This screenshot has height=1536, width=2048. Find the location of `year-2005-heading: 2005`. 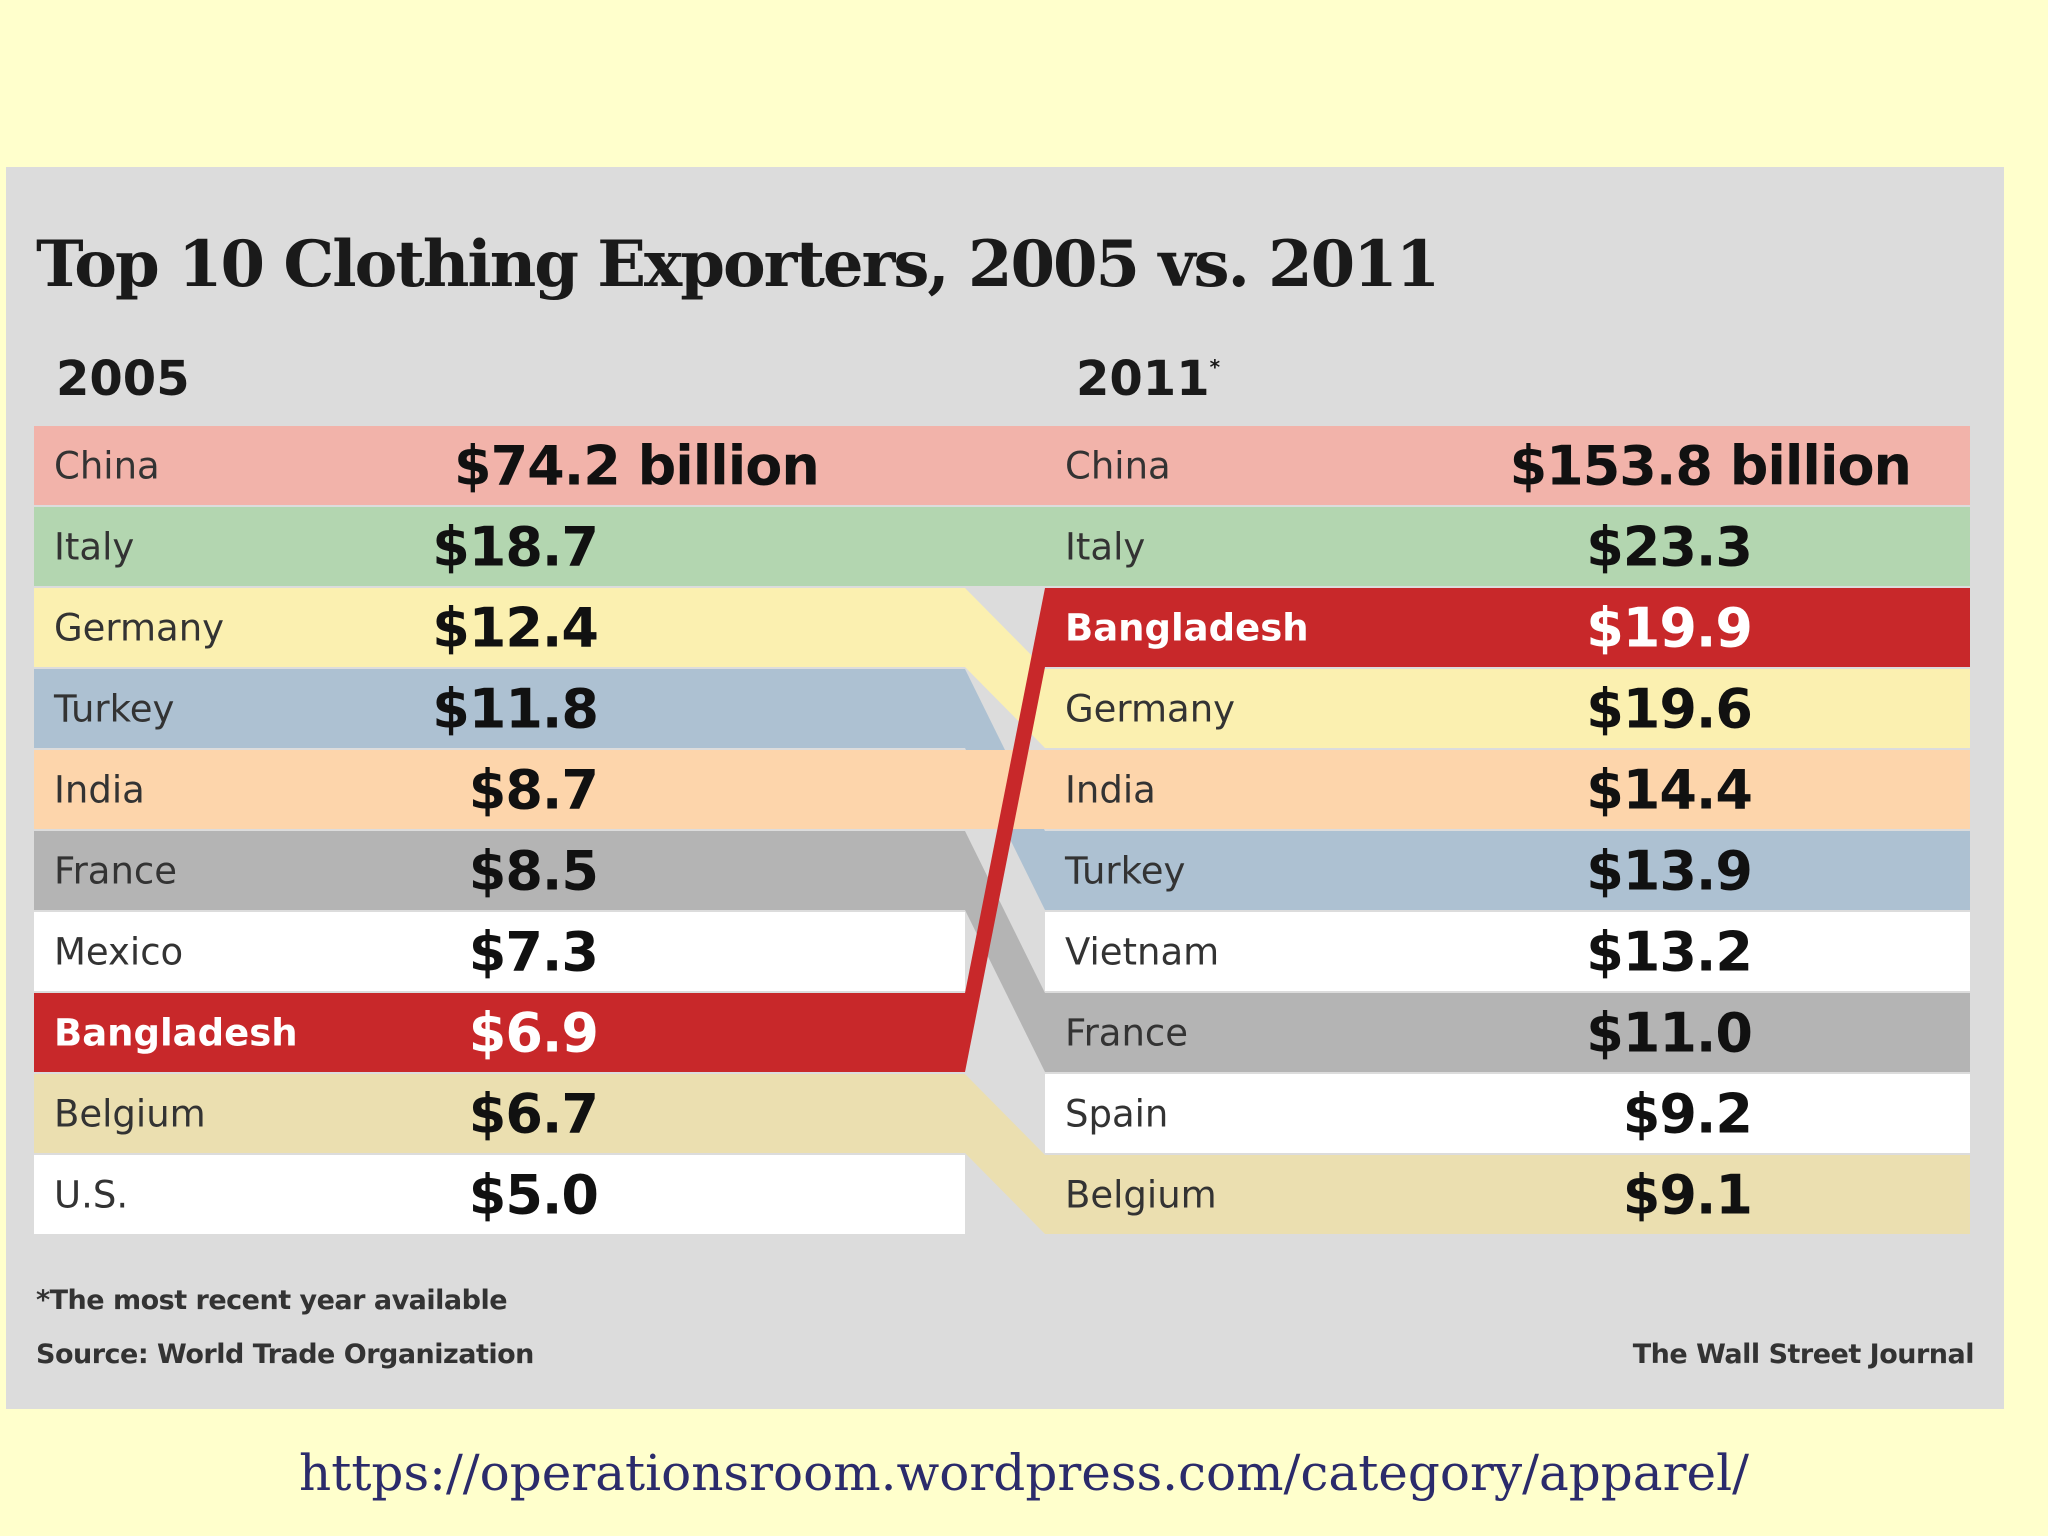

year-2005-heading: 2005 is located at coordinates (123, 379).